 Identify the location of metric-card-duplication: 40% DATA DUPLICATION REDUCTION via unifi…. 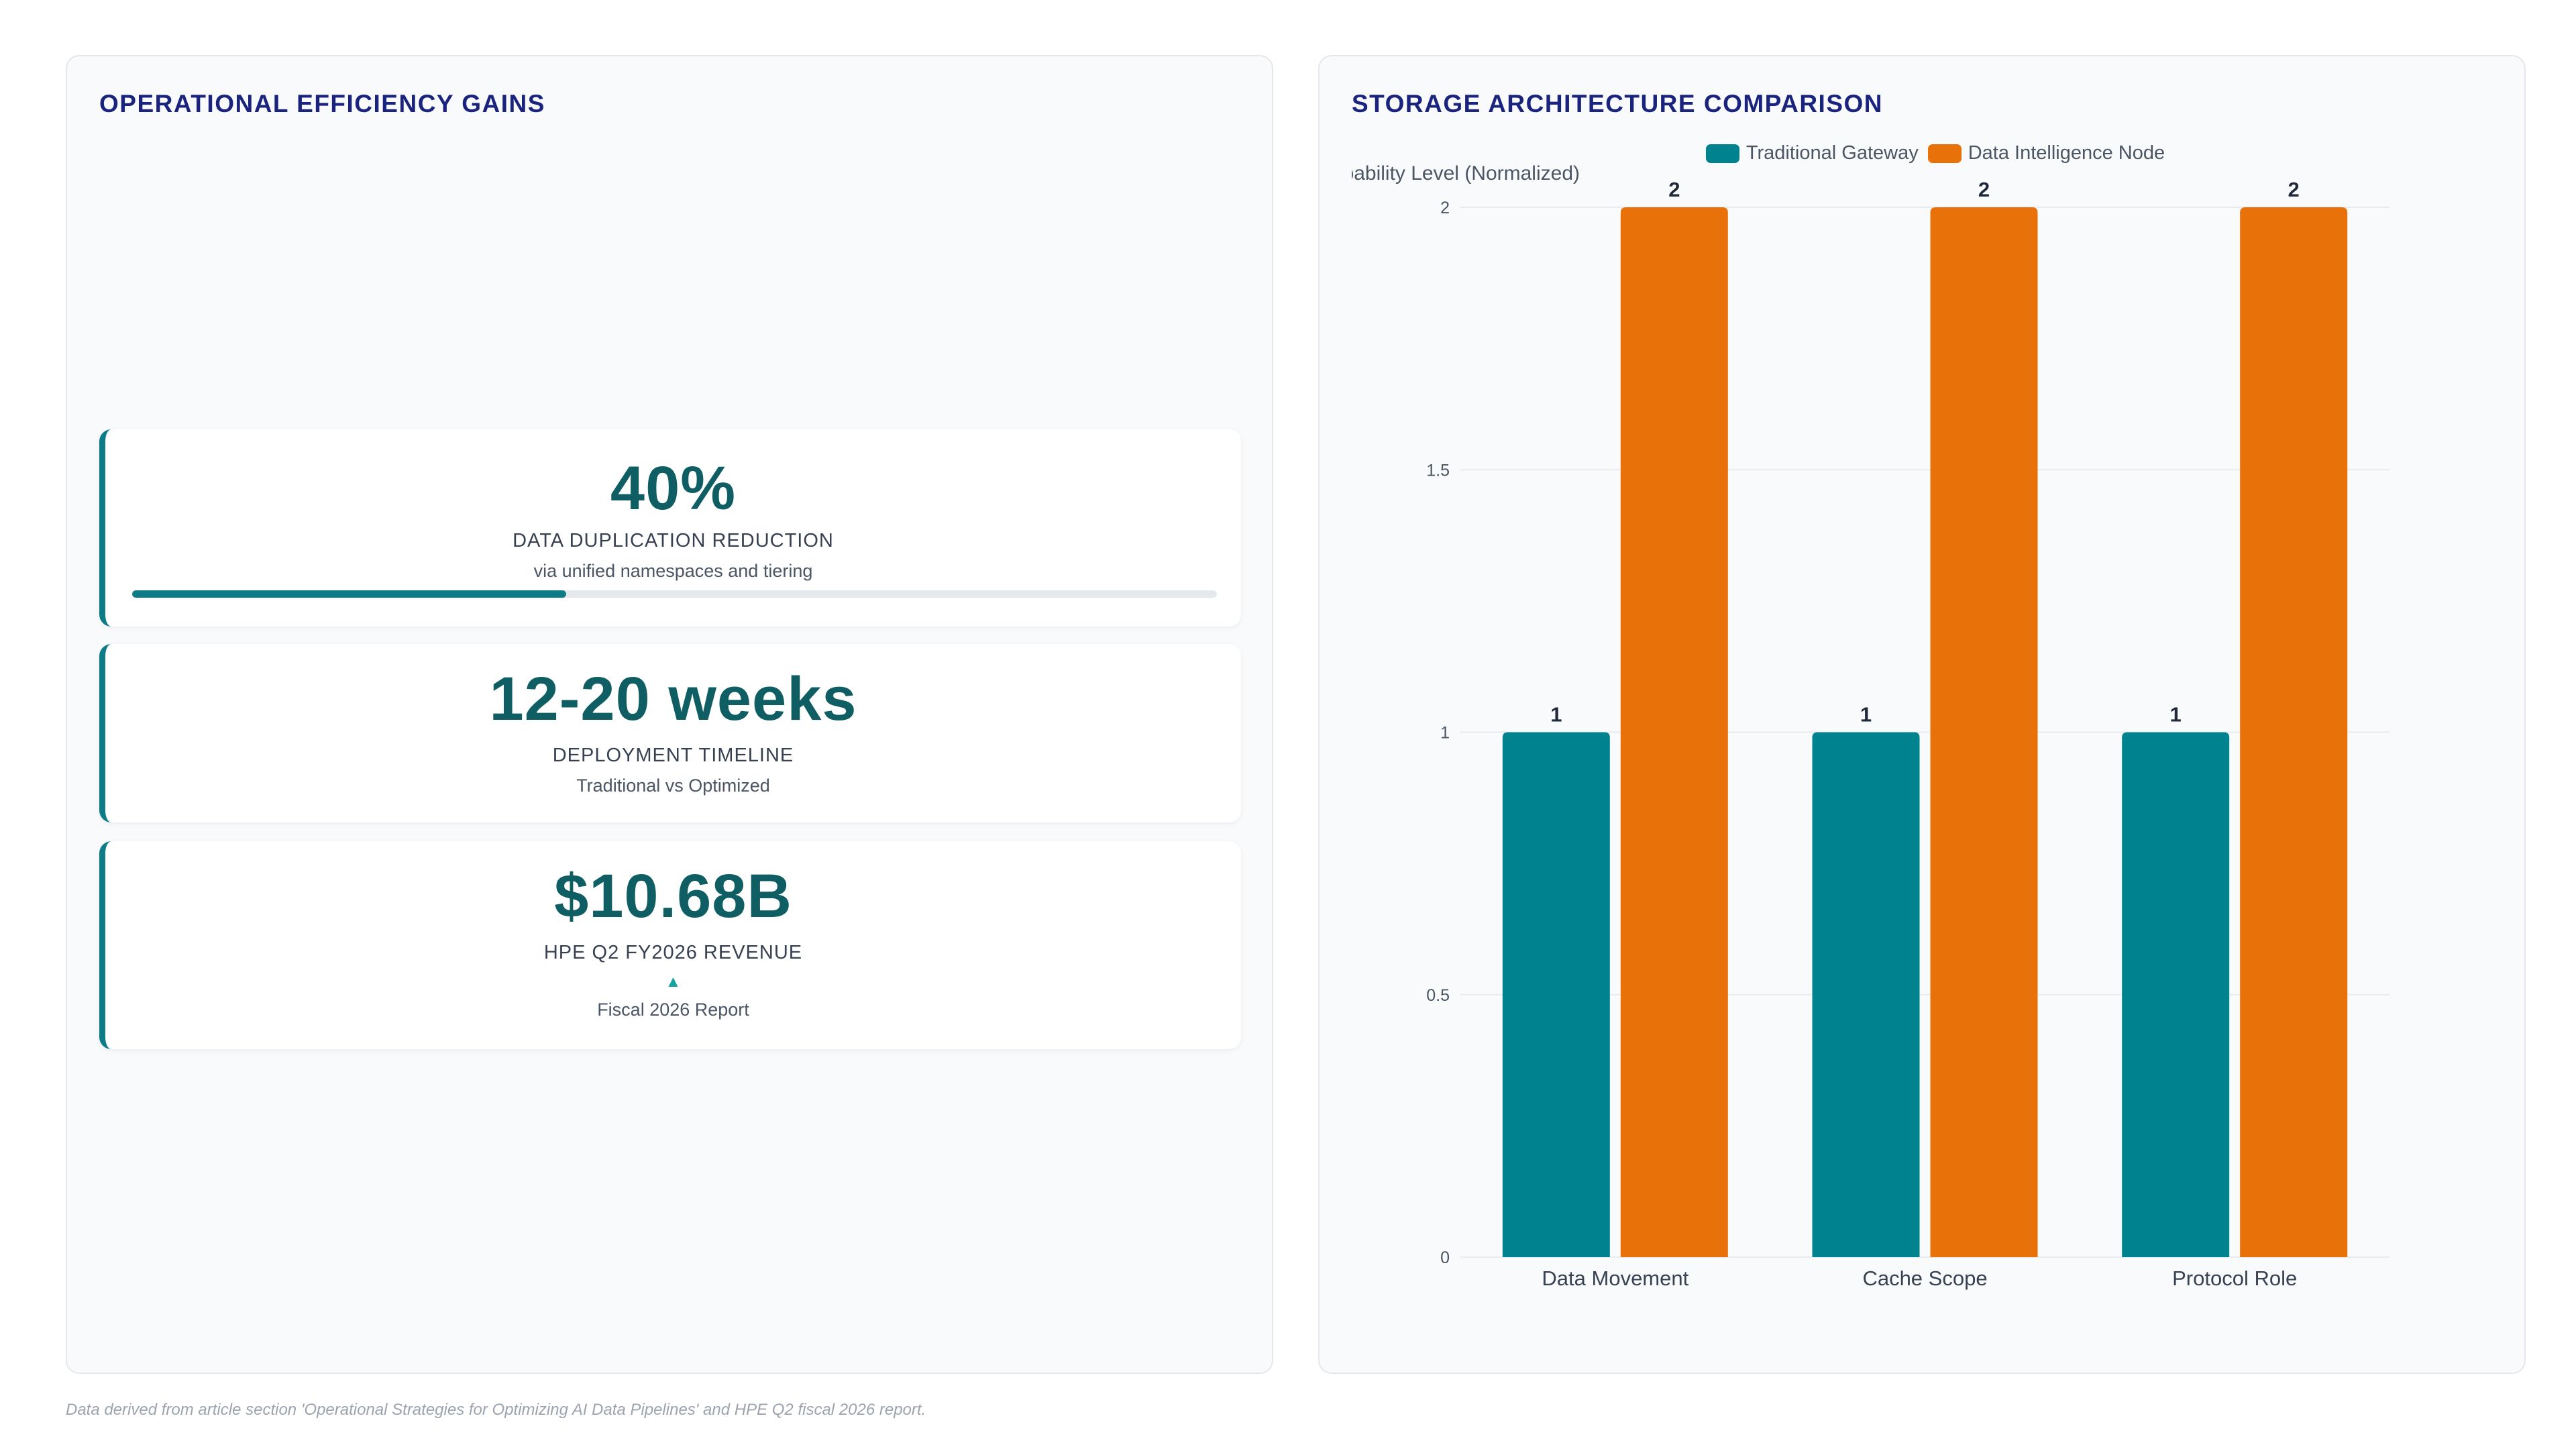
(670, 528).